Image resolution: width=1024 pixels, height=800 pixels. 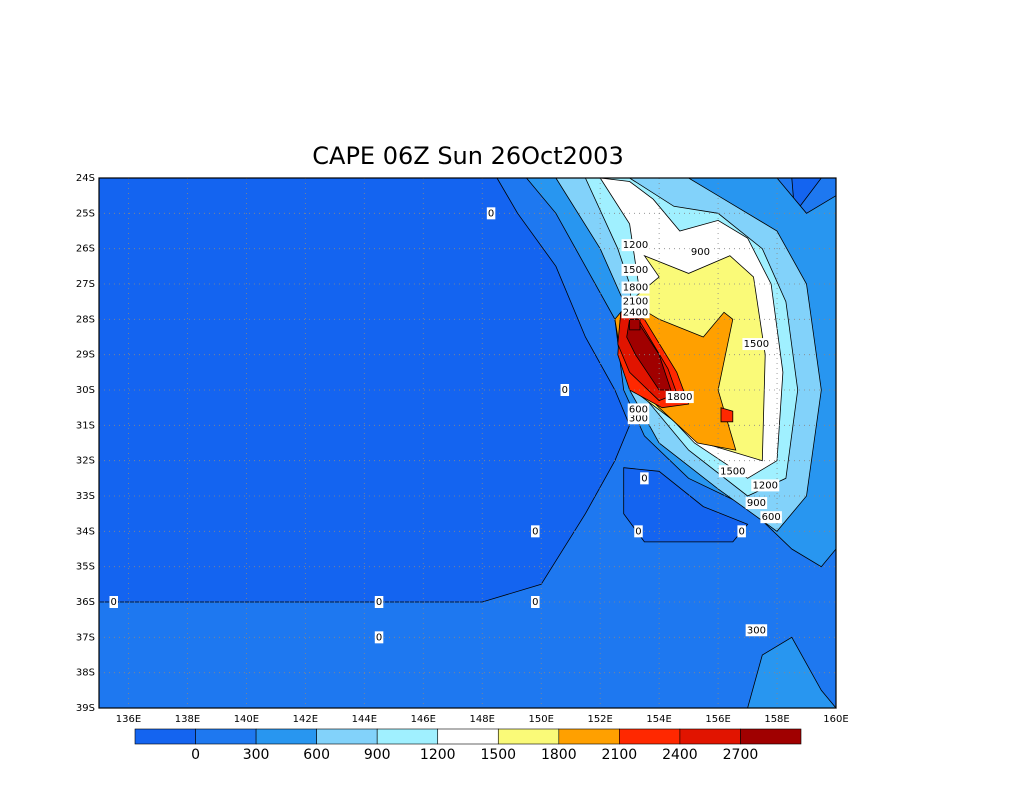 What do you see at coordinates (85, 602) in the screenshot?
I see `y-tick-label: 36S` at bounding box center [85, 602].